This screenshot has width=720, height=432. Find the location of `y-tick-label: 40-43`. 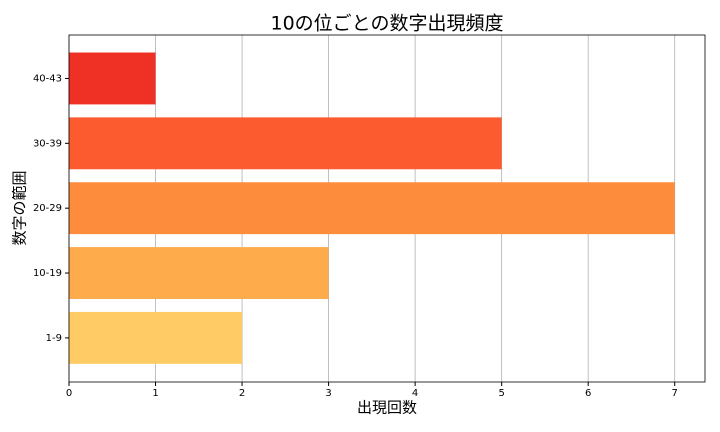

y-tick-label: 40-43 is located at coordinates (47, 78).